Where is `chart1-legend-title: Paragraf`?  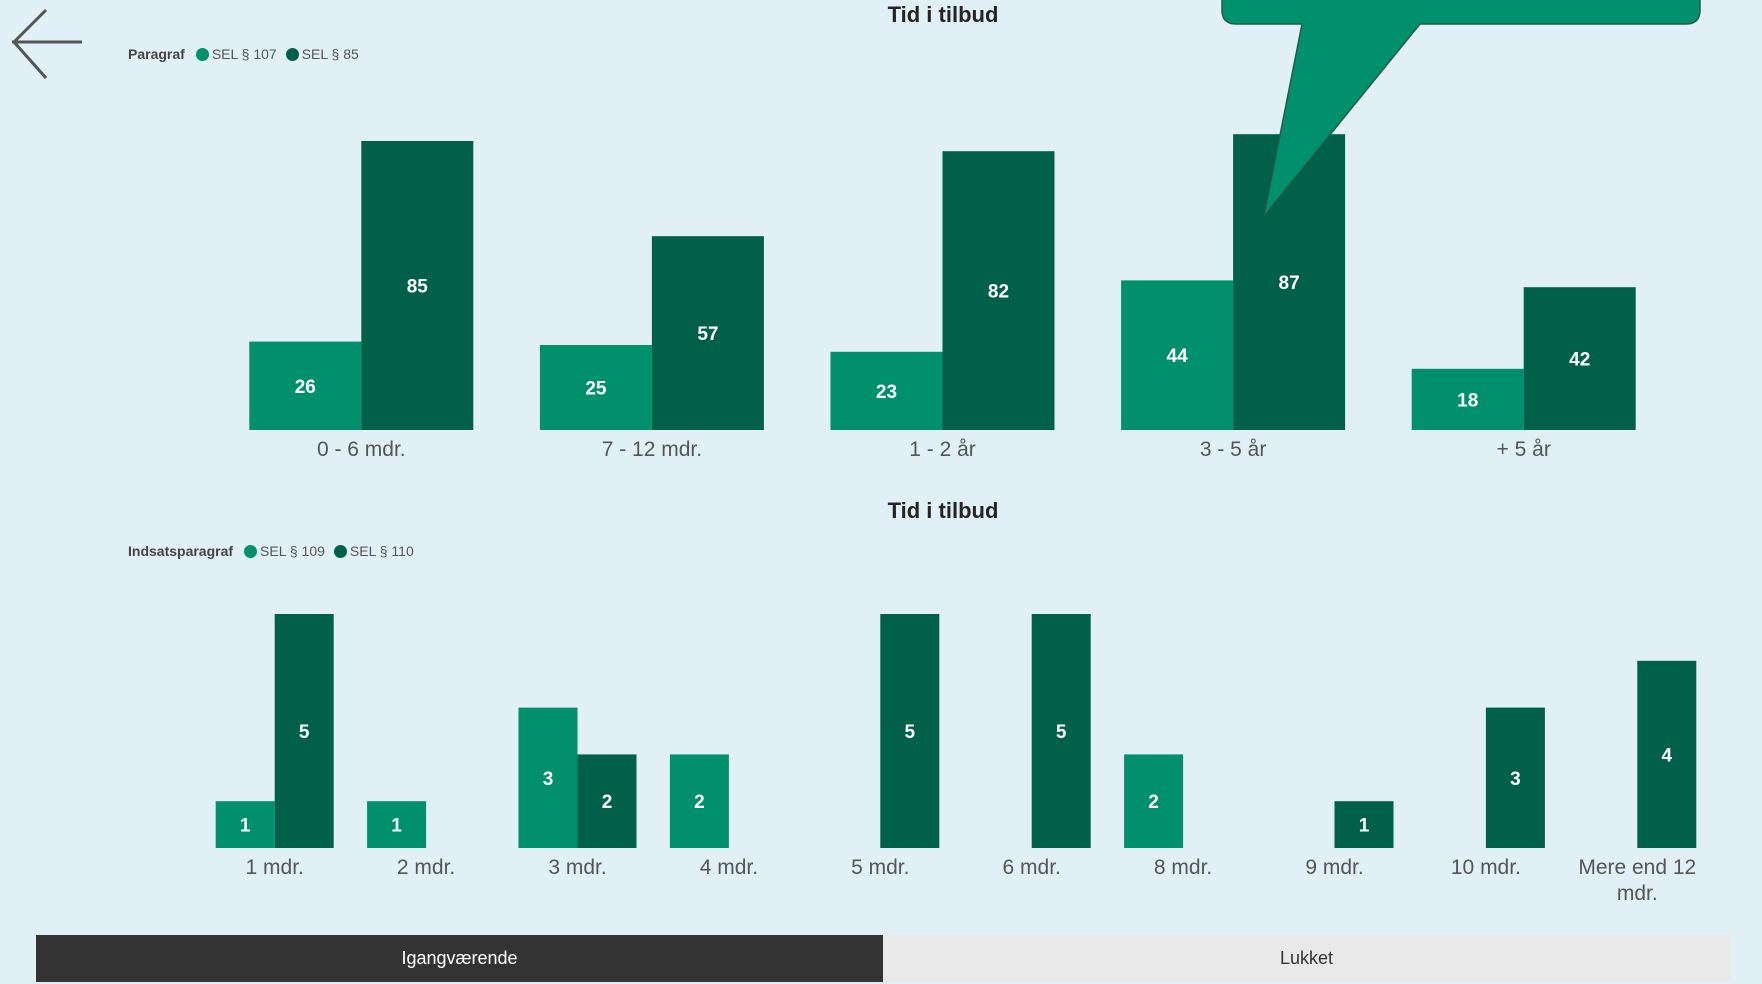
chart1-legend-title: Paragraf is located at coordinates (156, 54).